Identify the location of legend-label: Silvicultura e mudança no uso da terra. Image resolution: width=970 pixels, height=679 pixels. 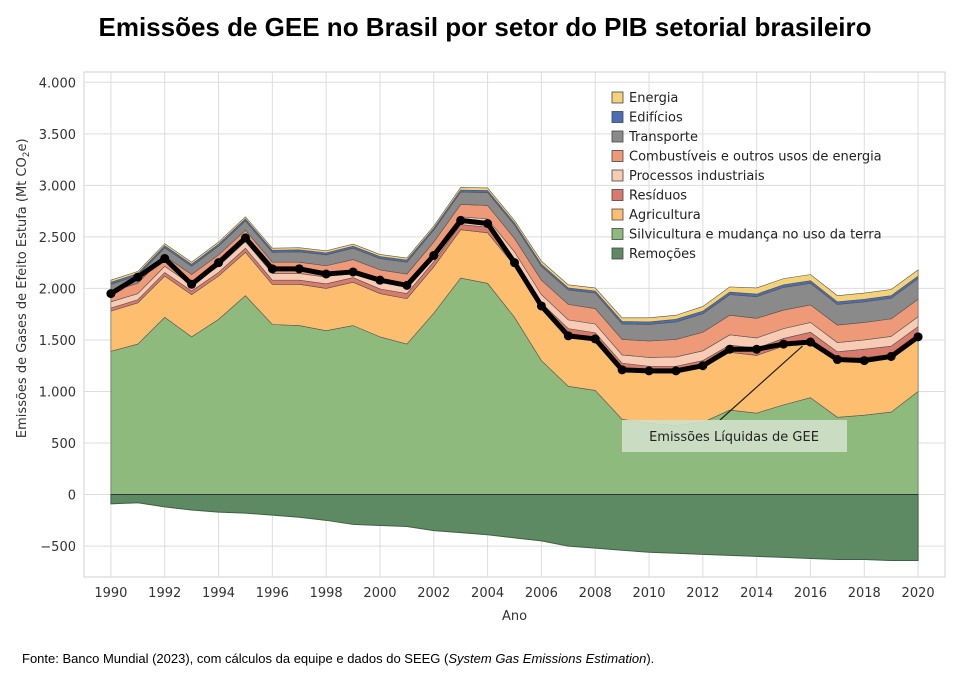
(755, 235).